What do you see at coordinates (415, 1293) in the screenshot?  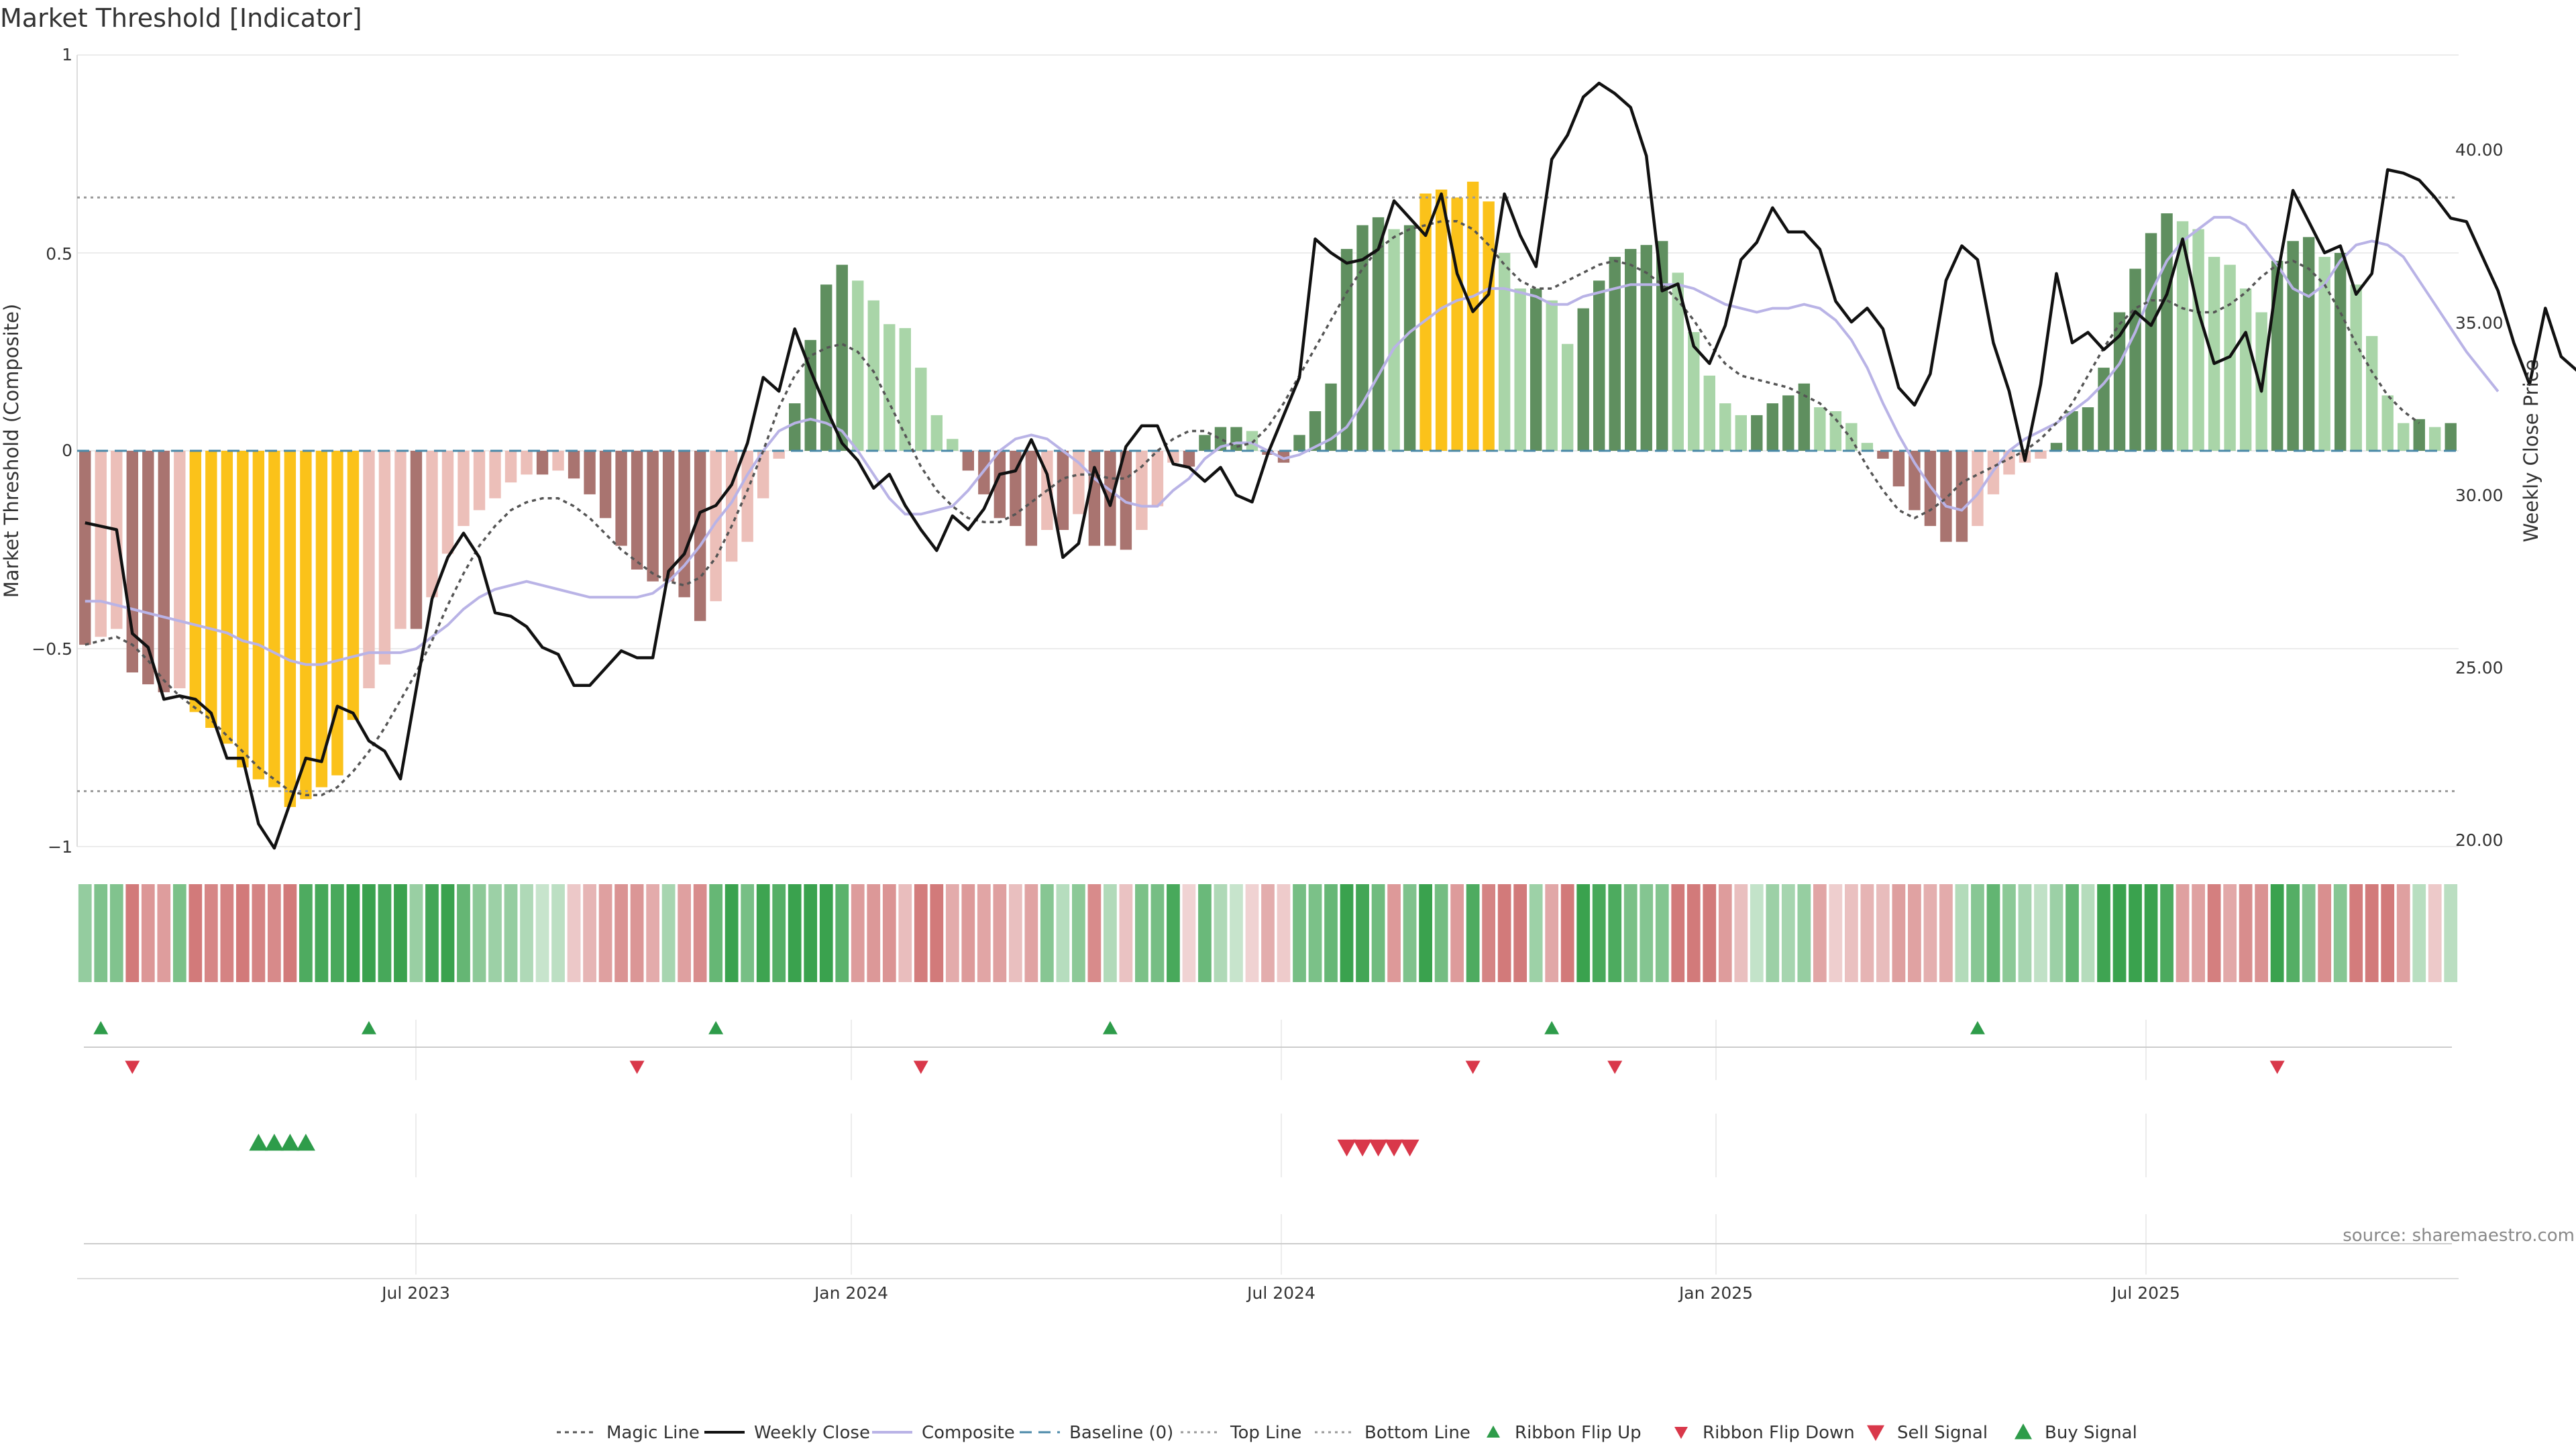 I see `x-tick: Jul 2023` at bounding box center [415, 1293].